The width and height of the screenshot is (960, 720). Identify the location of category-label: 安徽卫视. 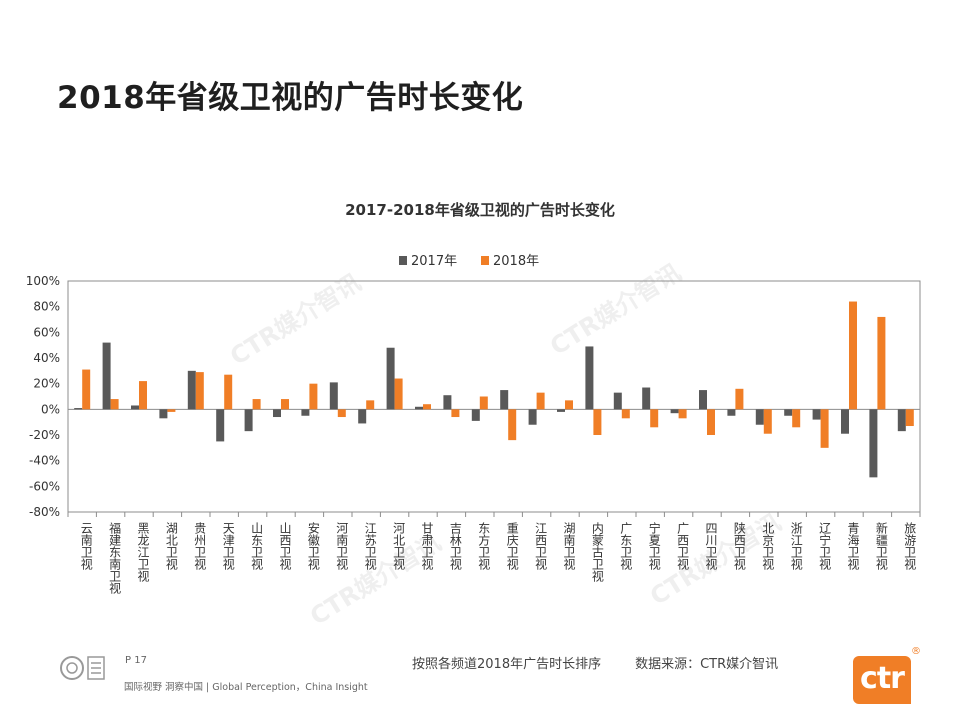
(313, 545).